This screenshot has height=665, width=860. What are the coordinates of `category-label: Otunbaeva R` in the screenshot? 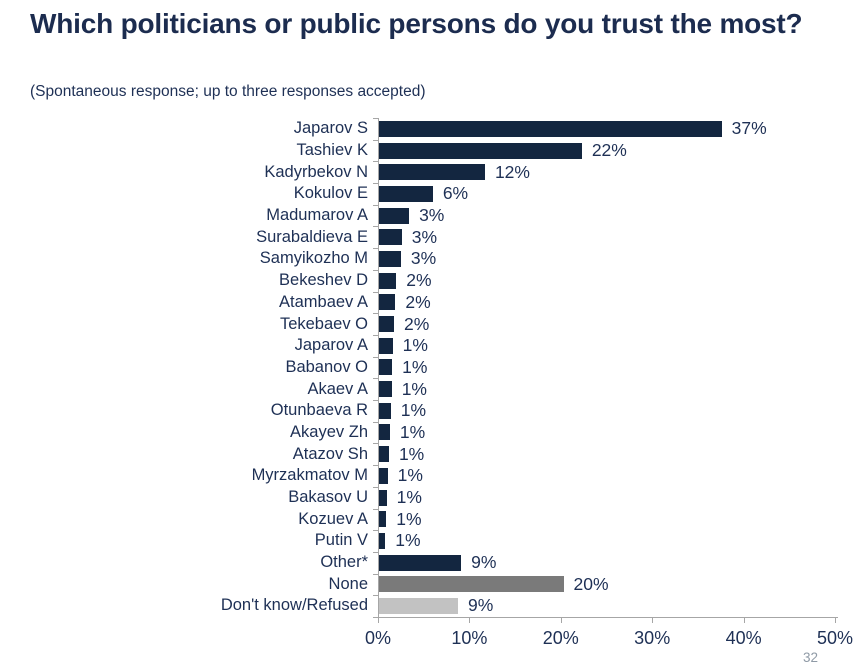 It's located at (319, 410).